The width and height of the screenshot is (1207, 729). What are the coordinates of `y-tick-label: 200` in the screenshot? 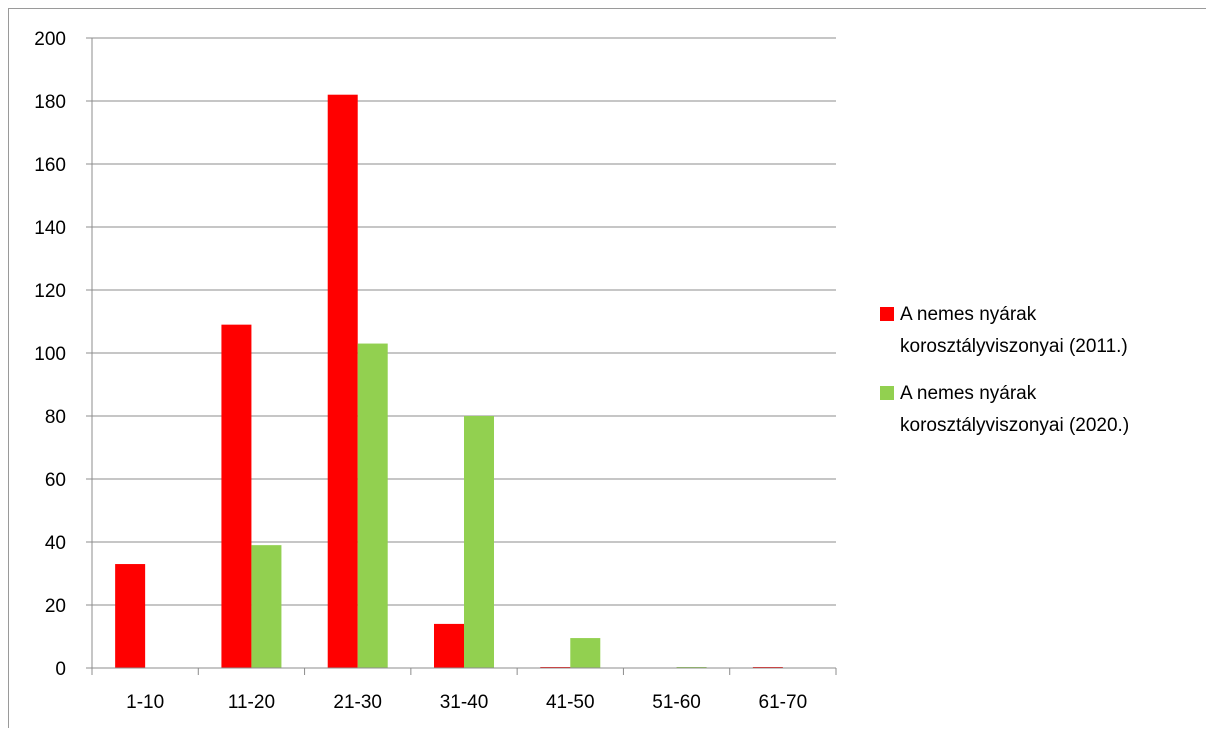 It's located at (50, 39).